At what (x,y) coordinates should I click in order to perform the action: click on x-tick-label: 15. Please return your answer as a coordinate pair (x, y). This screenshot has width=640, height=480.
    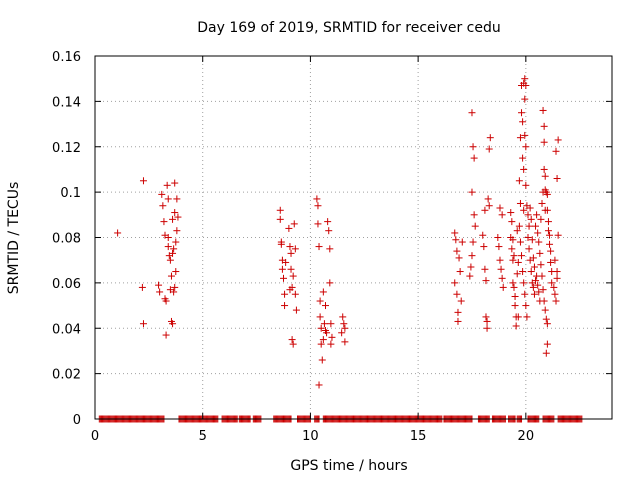
    Looking at the image, I should click on (418, 436).